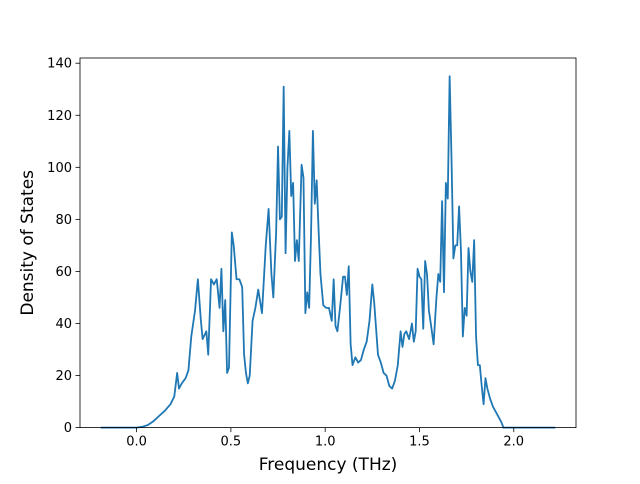 This screenshot has height=484, width=640. I want to click on x-tick-label: 0.5, so click(231, 442).